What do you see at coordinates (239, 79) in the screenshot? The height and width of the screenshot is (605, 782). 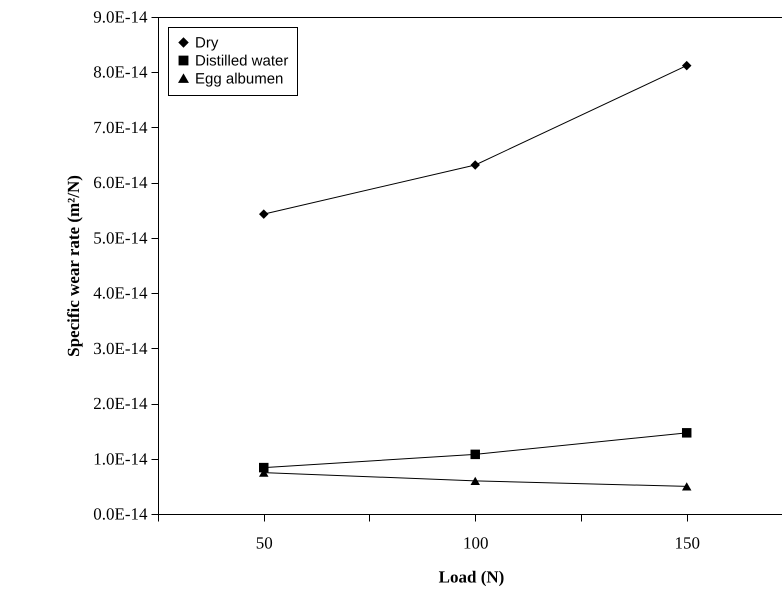 I see `legend-label: Egg albumen` at bounding box center [239, 79].